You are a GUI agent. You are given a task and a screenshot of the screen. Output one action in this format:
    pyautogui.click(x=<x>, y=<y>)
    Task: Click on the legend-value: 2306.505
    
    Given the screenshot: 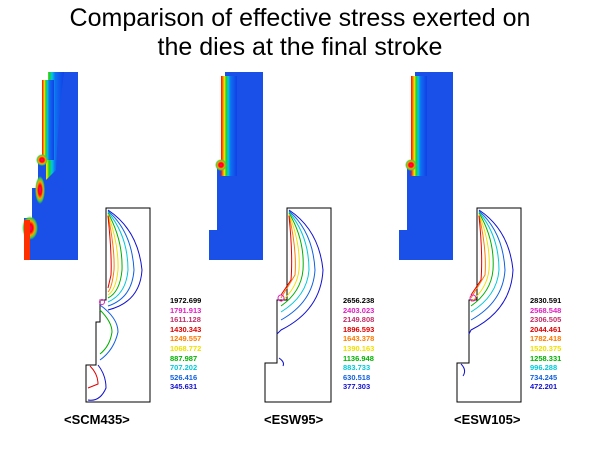 What is the action you would take?
    pyautogui.click(x=546, y=320)
    